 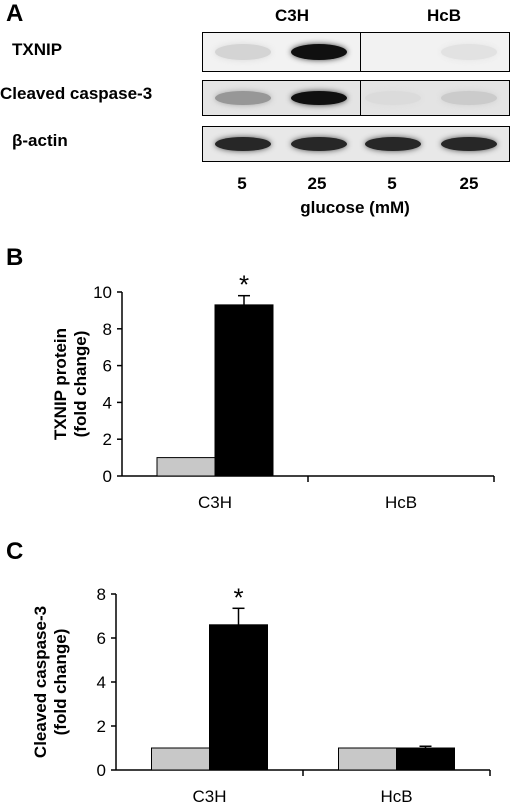 I want to click on y-axis-label: Cleaved caspase-3, so click(x=40, y=682).